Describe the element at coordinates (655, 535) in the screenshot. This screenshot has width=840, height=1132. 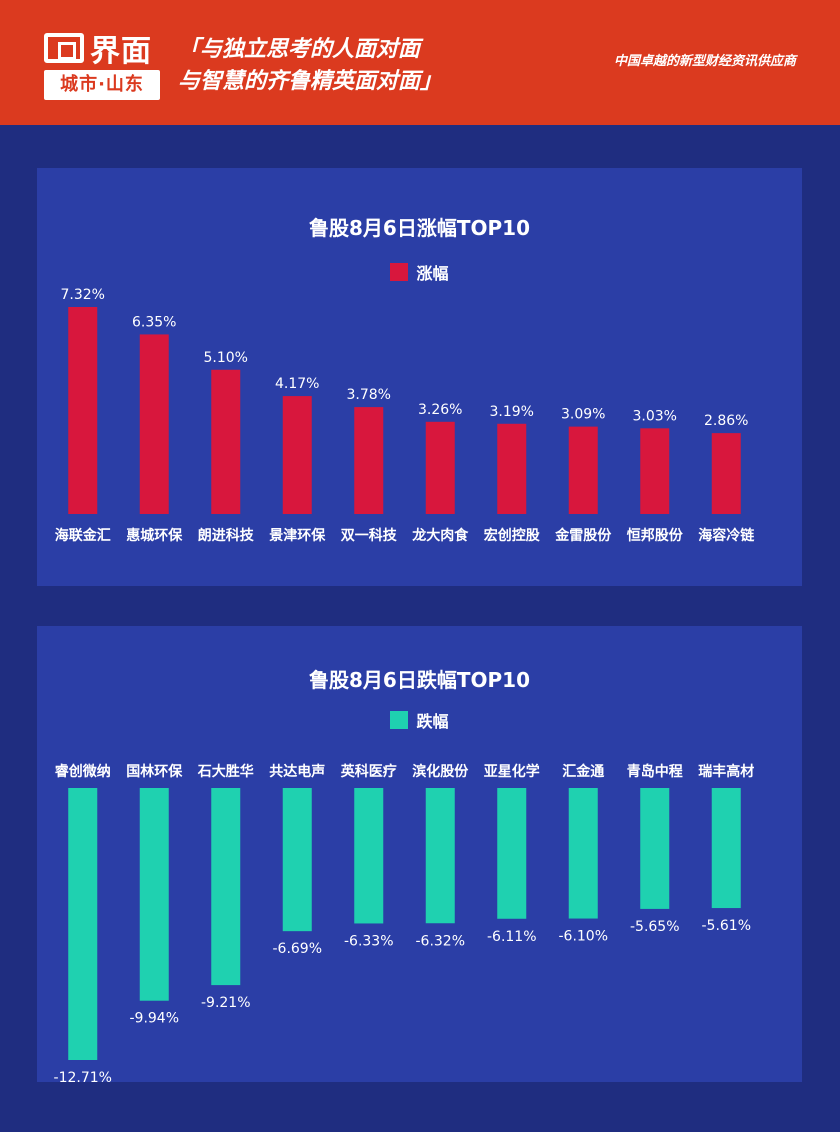
I see `rise-category-label: 恒邦股份` at that location.